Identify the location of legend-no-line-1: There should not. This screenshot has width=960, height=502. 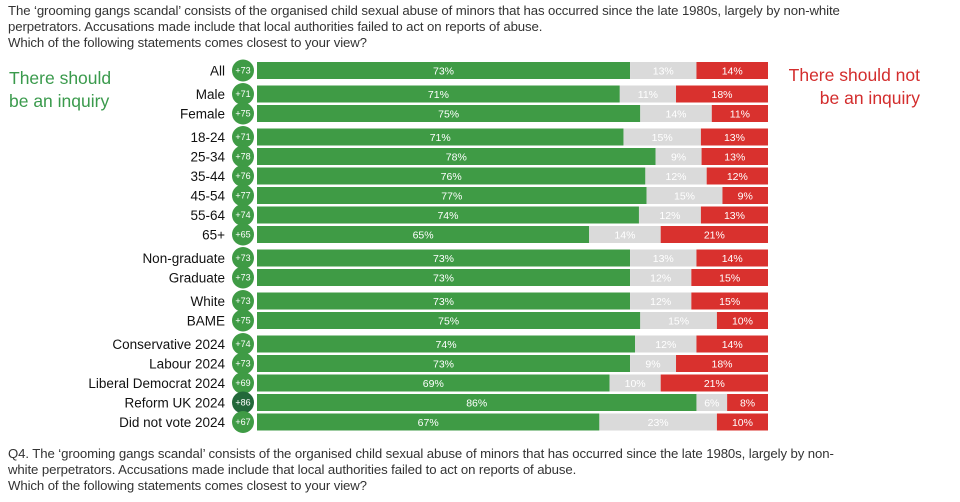
(854, 75).